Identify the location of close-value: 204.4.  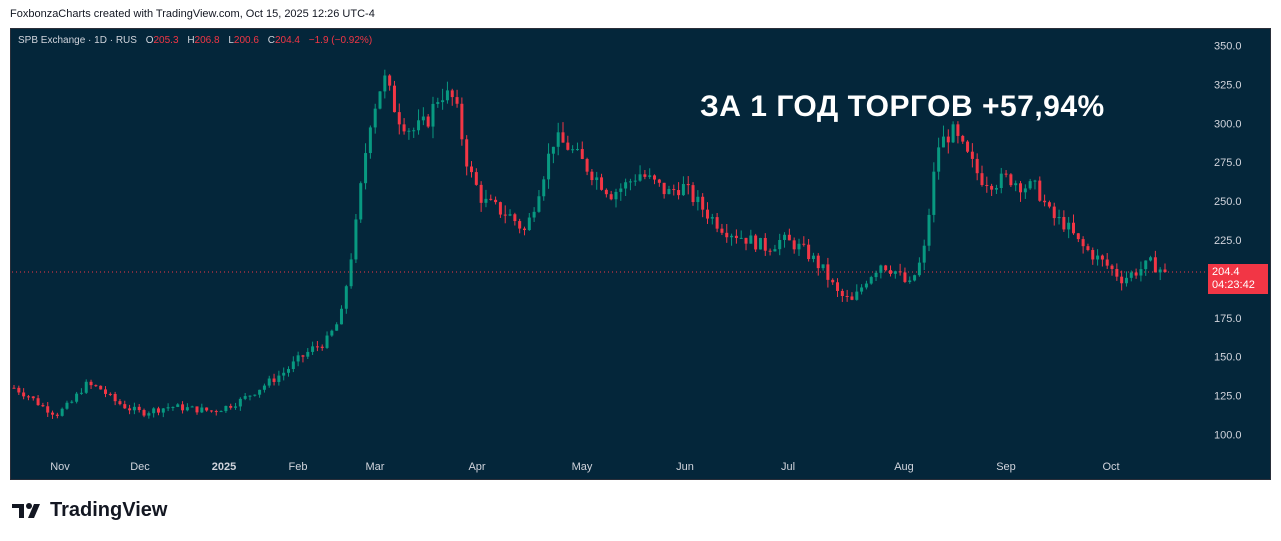
(287, 40).